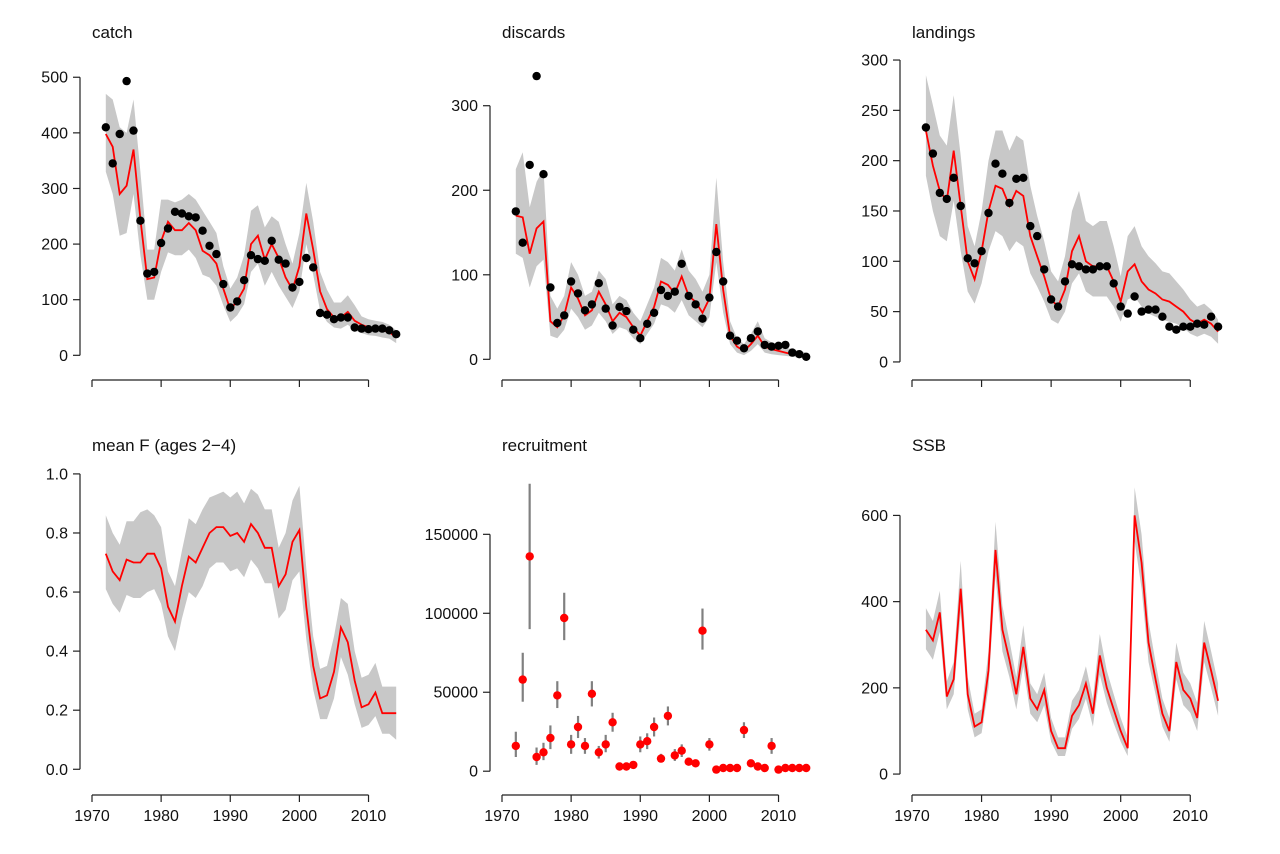  What do you see at coordinates (874, 602) in the screenshot?
I see `y-tick-label: 400` at bounding box center [874, 602].